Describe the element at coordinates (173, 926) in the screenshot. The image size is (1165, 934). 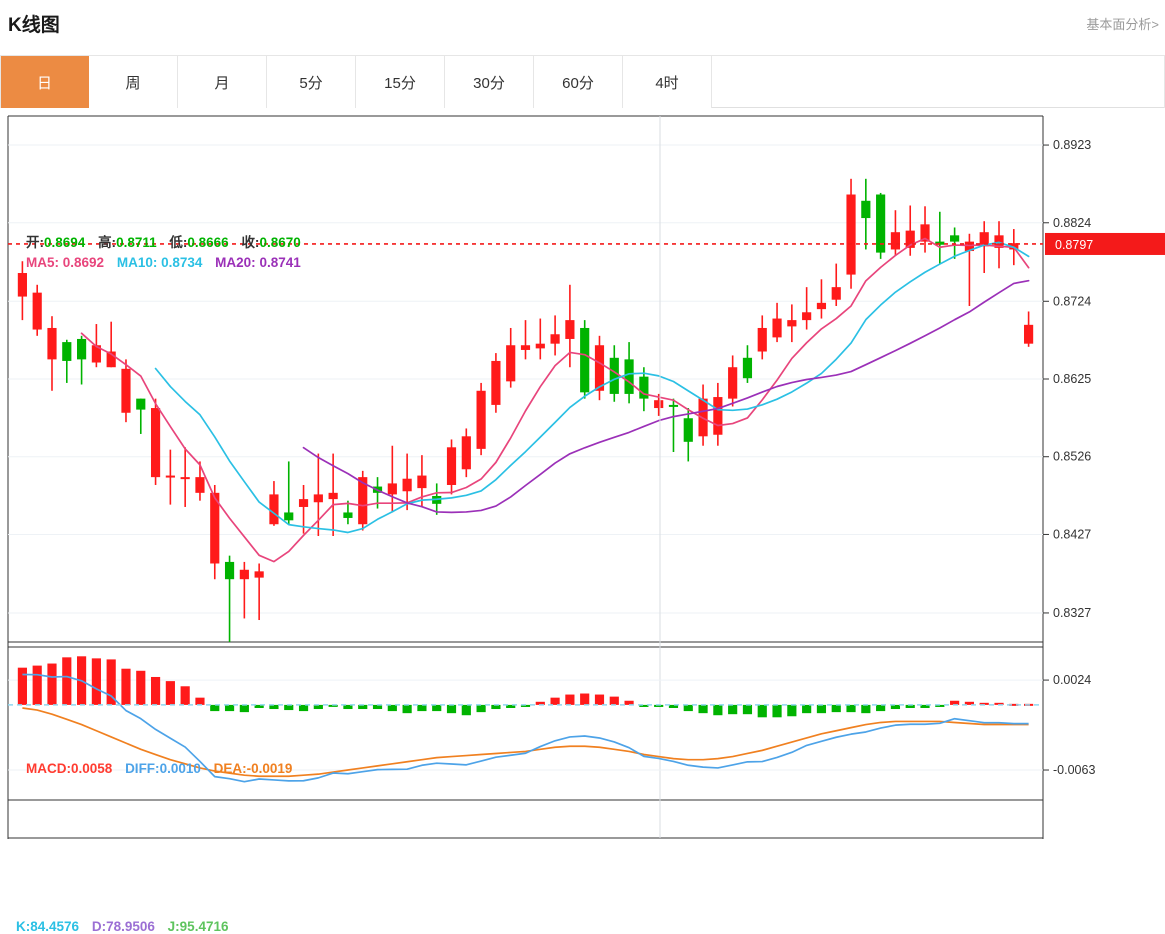
I see `j-label: J:` at that location.